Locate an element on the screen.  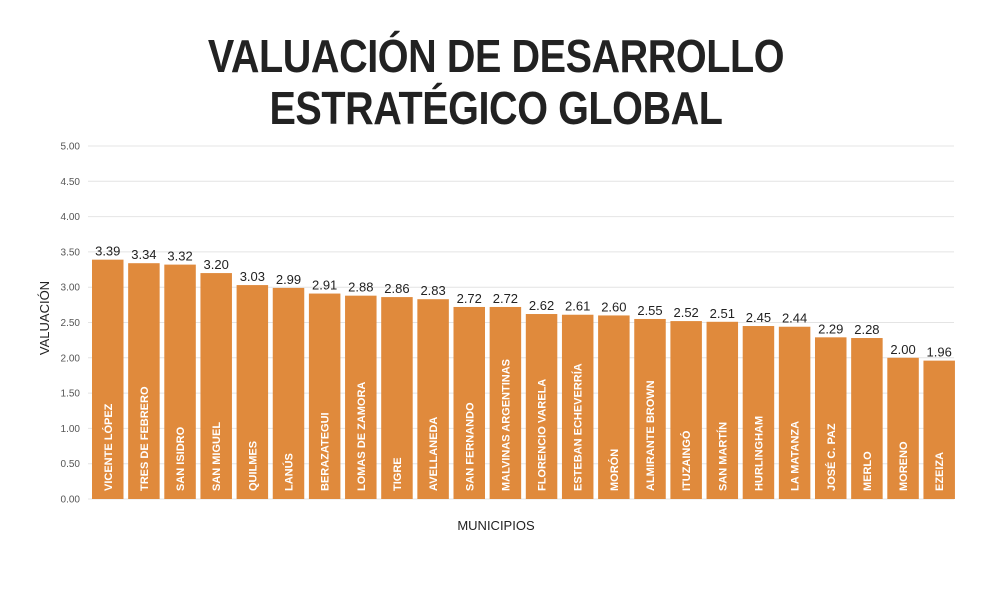
y-tick-label: 5.00 is located at coordinates (71, 147).